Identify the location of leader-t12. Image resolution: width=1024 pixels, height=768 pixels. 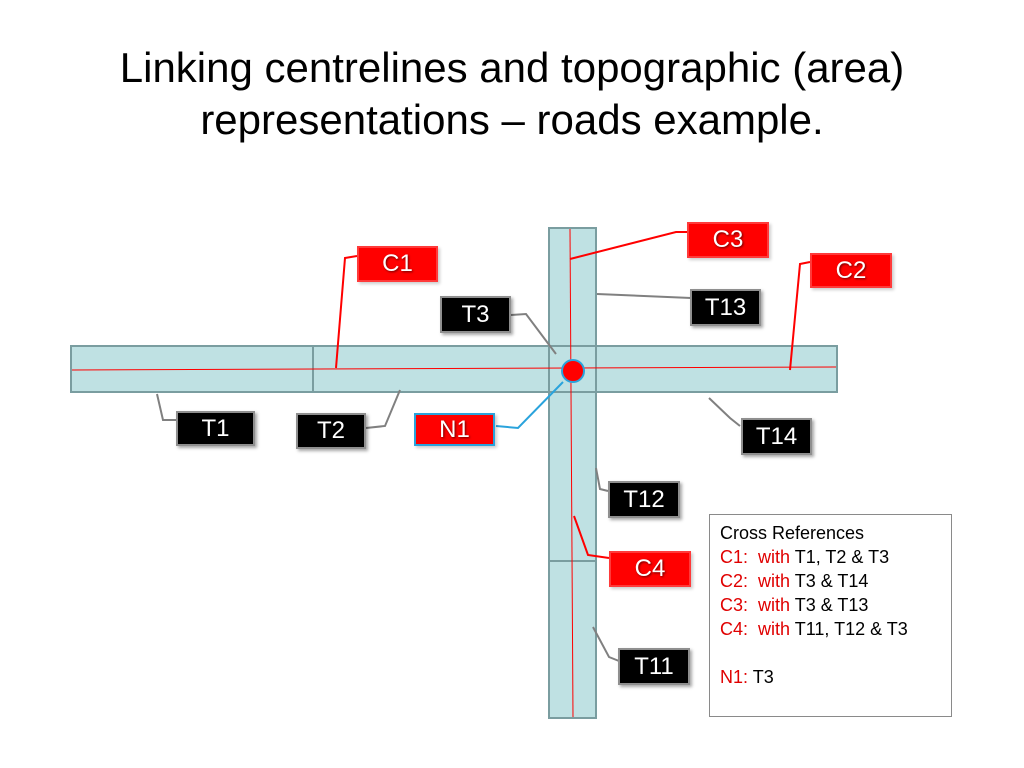
(602, 479).